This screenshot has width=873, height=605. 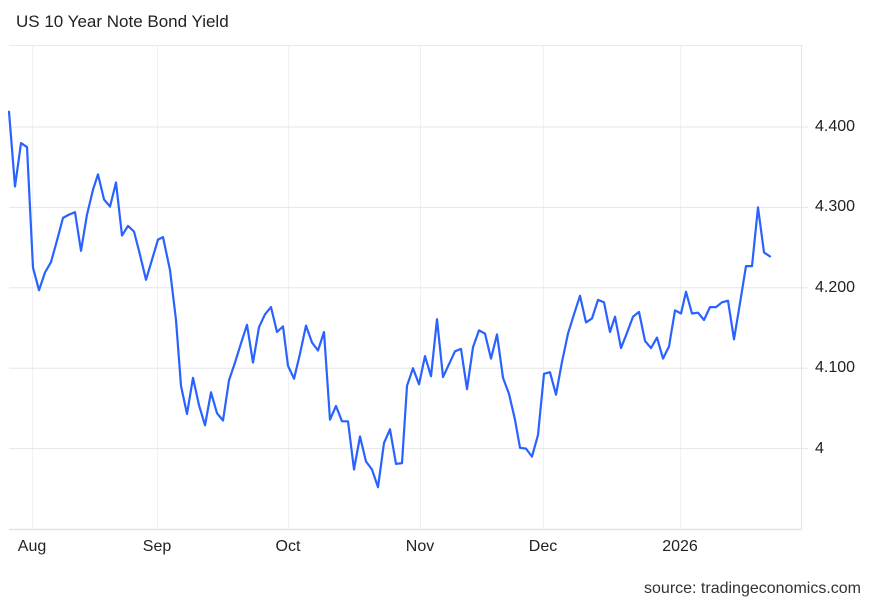 I want to click on y-tick-label: 4.100, so click(x=835, y=368).